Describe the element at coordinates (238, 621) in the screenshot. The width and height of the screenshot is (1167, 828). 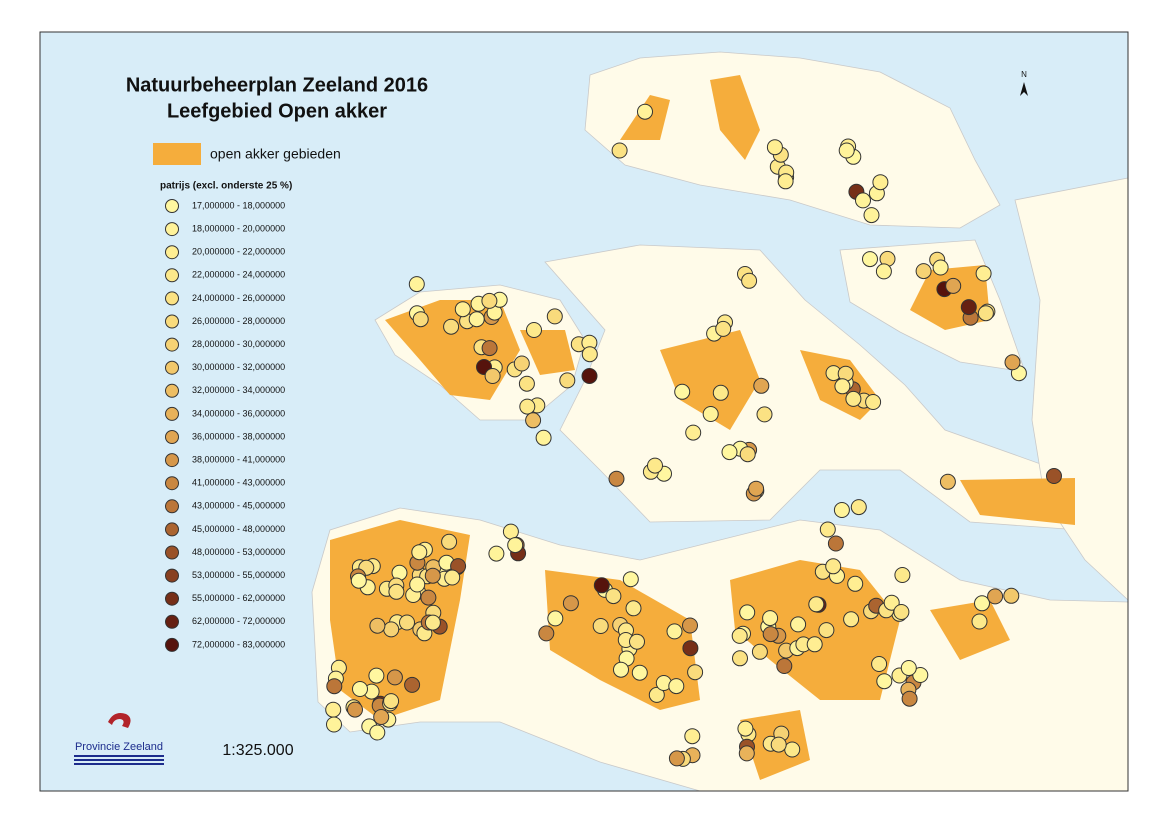
I see `legend-label: 62,000000 - 72,000000` at that location.